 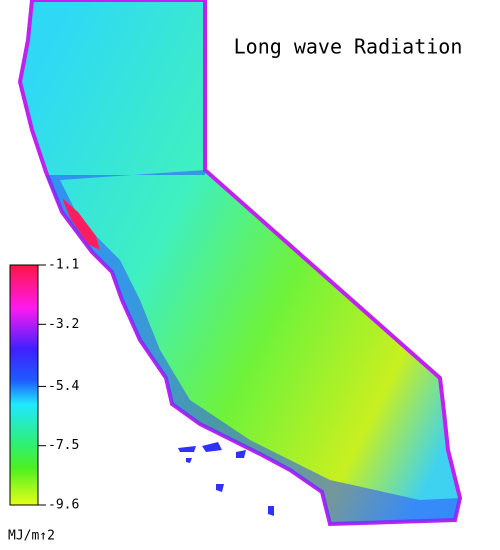 I want to click on colorbar-tick-label: -1.1, so click(x=63, y=265).